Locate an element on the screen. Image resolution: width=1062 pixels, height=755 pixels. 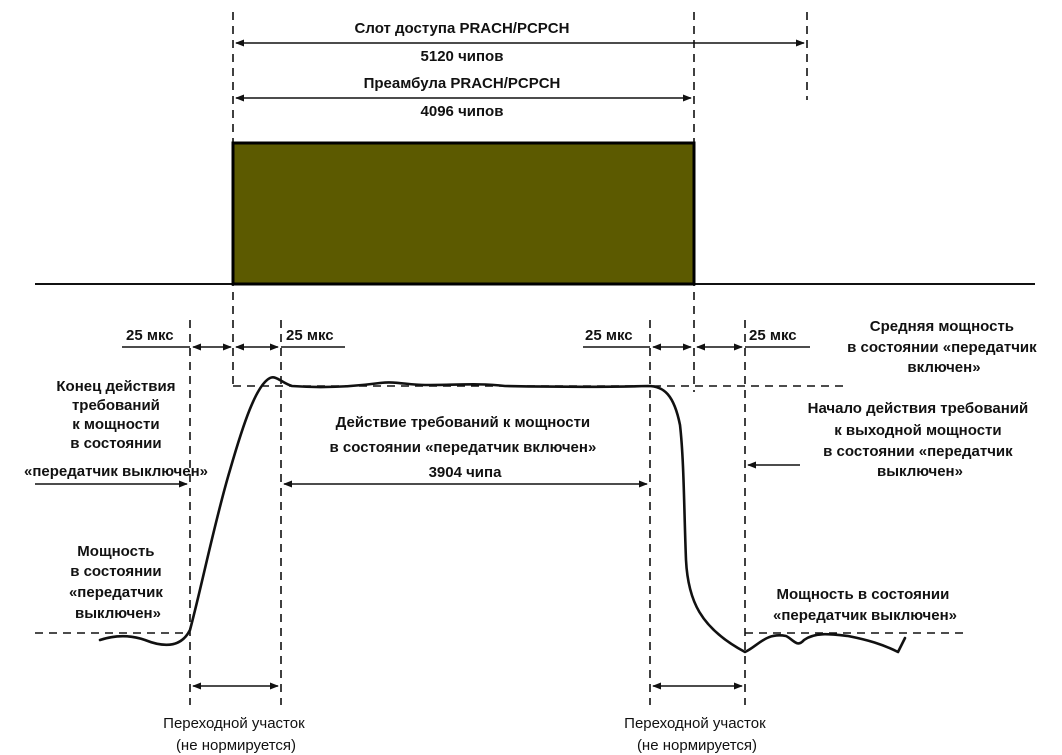
interval-4-label: 25 мкс is located at coordinates (773, 335).